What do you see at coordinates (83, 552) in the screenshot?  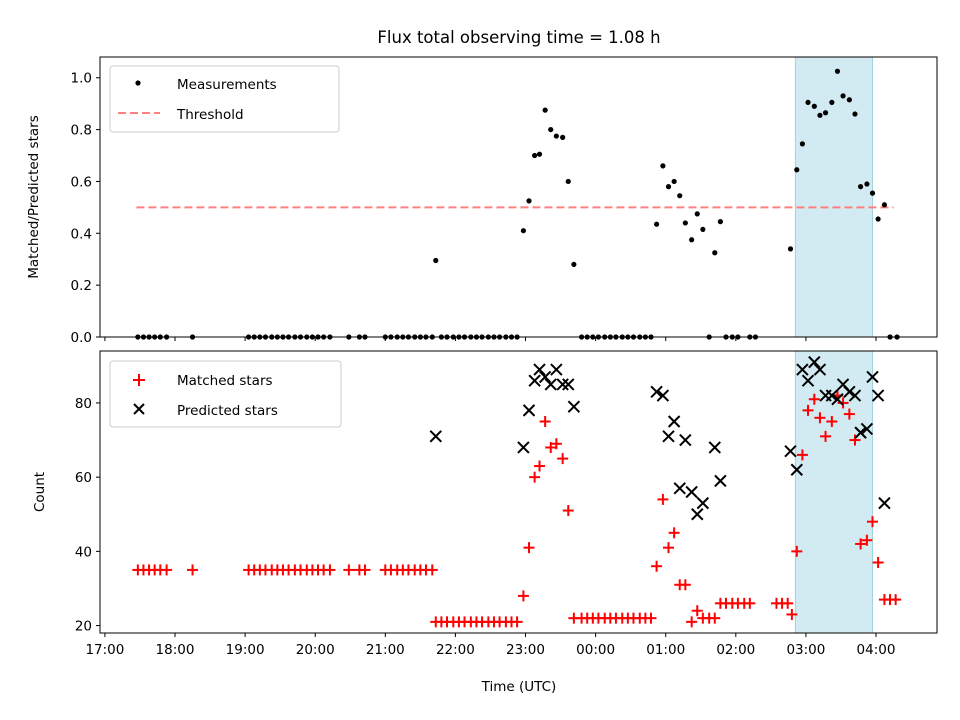 I see `bottom-y-tick-label: 40` at bounding box center [83, 552].